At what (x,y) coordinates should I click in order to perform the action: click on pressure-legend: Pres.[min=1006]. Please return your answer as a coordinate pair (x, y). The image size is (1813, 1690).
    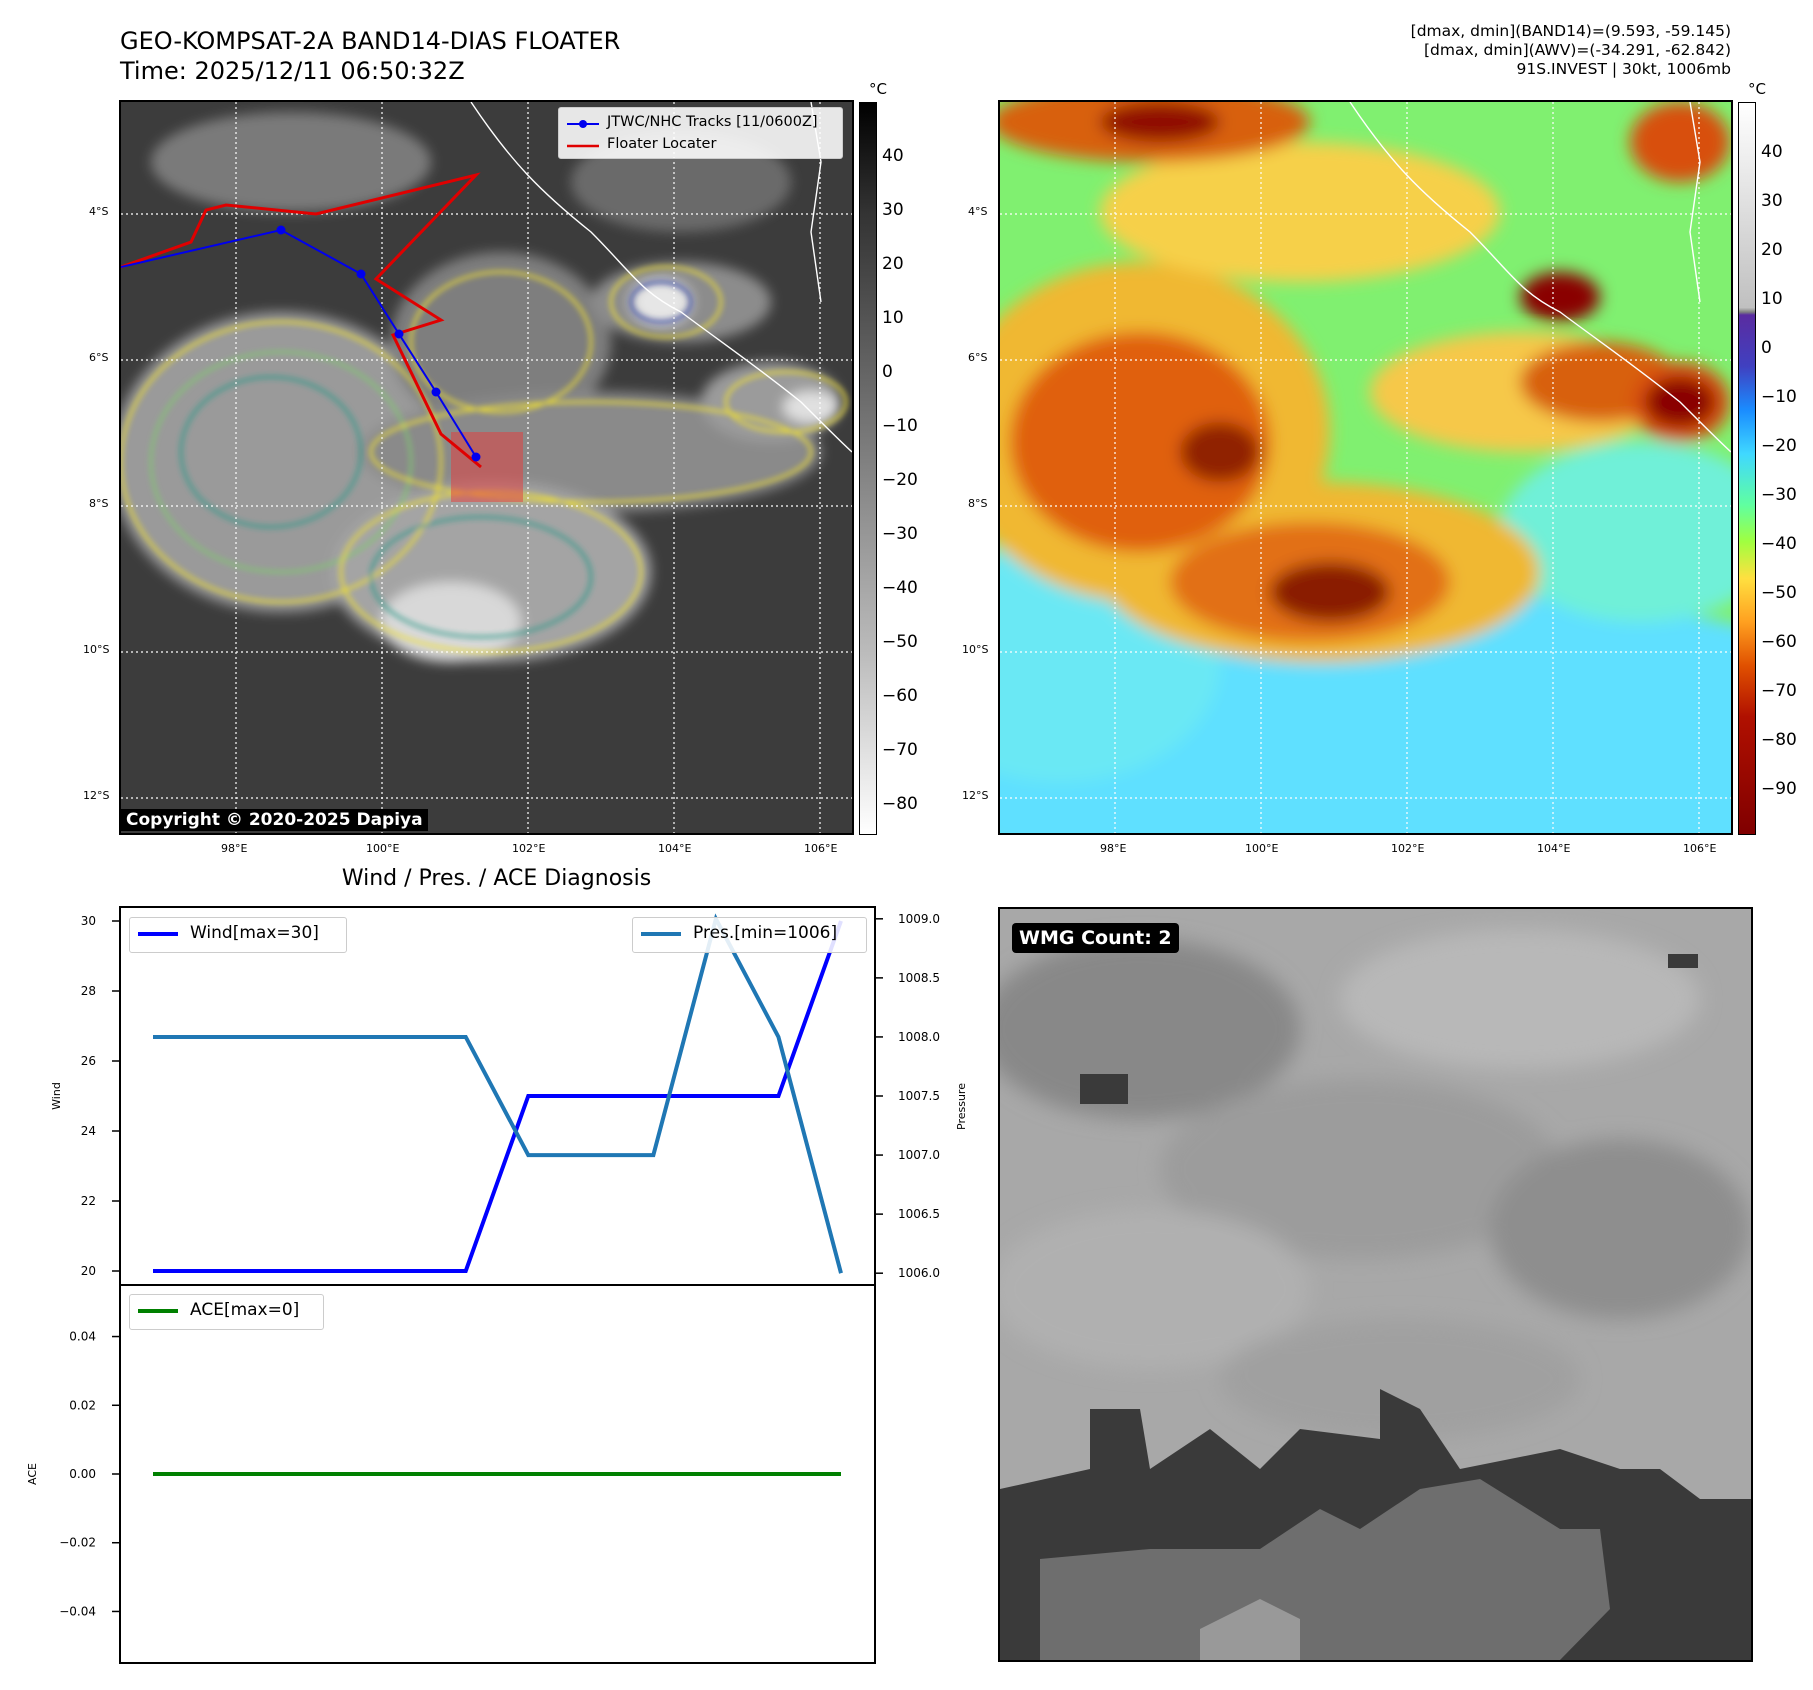
    Looking at the image, I should click on (749, 935).